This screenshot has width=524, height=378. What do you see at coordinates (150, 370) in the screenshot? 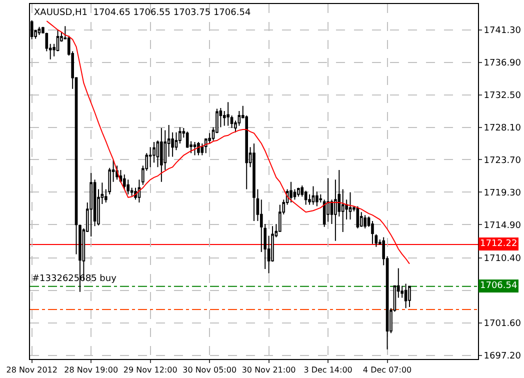
I see `x-tick-label: 29 Nov 12:00` at bounding box center [150, 370].